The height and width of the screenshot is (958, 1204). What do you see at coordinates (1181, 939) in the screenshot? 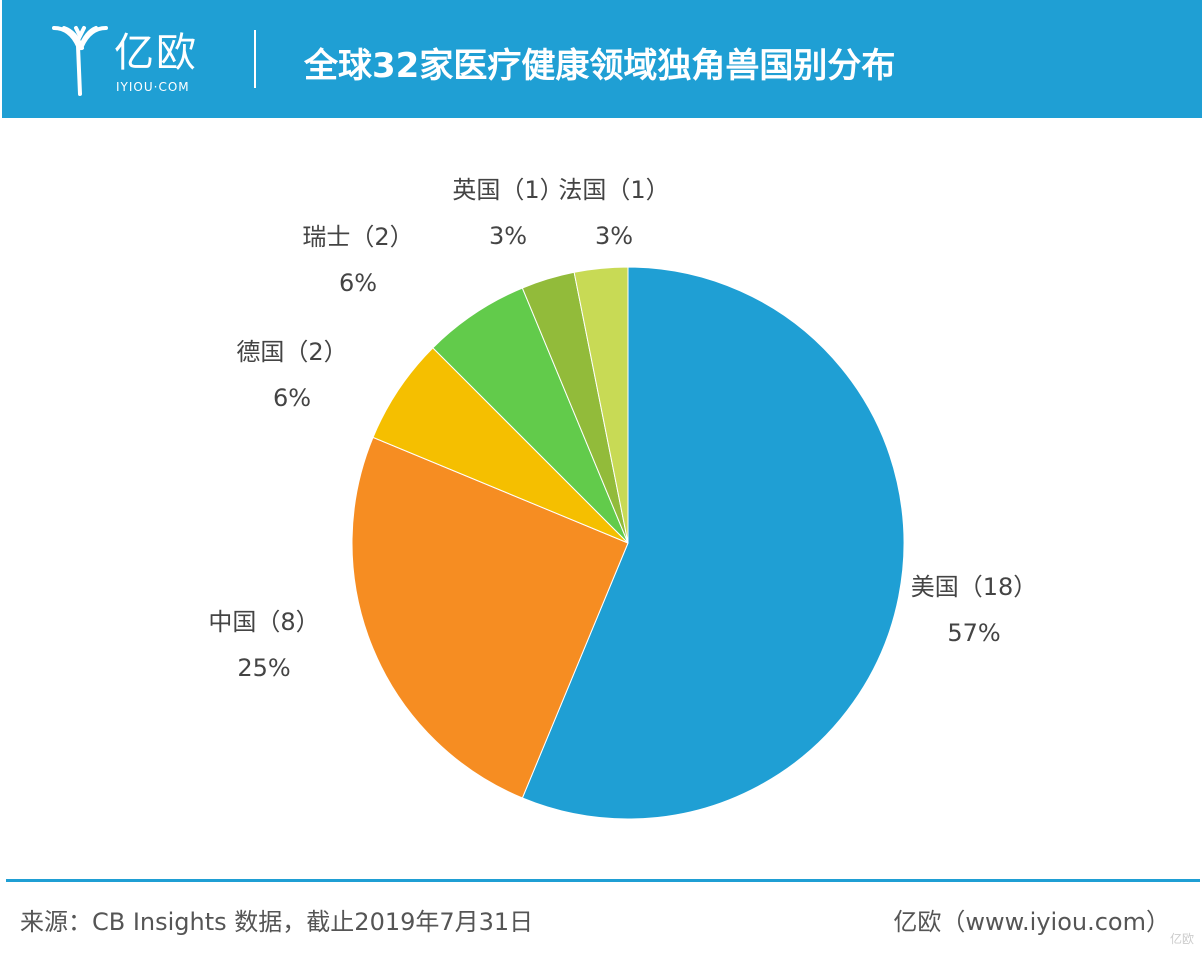
I see `watermark: 亿欧` at bounding box center [1181, 939].